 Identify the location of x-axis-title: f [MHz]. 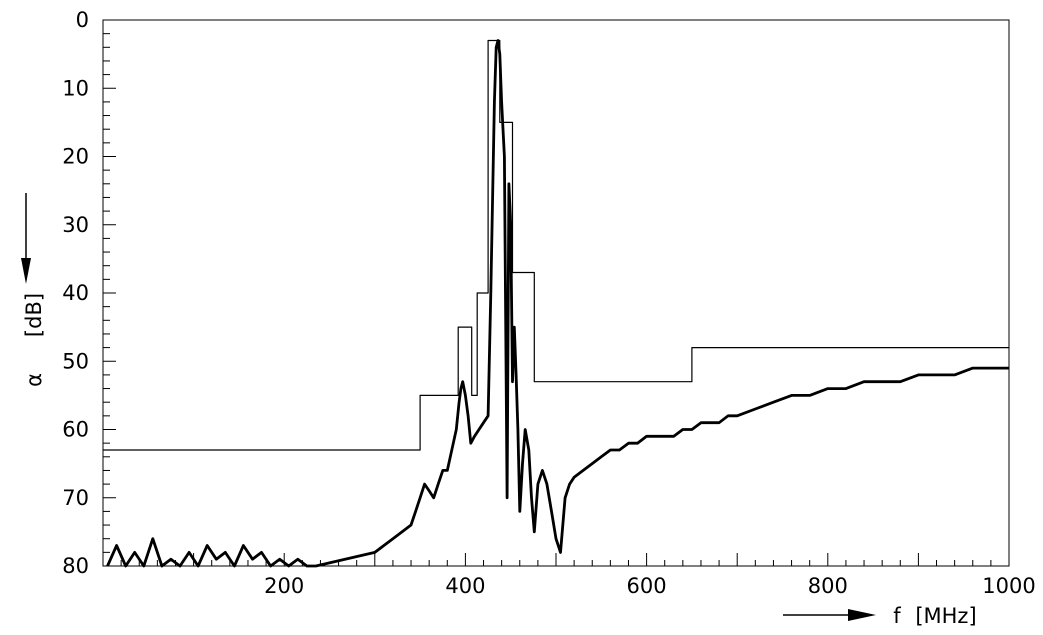
(880, 616).